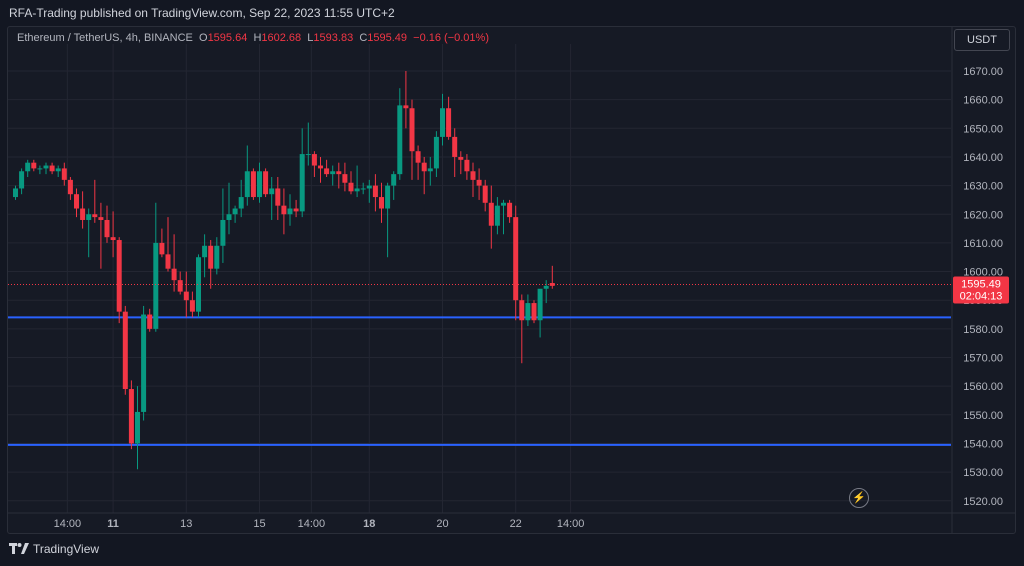  What do you see at coordinates (983, 215) in the screenshot?
I see `y-tick-label: 1620.00` at bounding box center [983, 215].